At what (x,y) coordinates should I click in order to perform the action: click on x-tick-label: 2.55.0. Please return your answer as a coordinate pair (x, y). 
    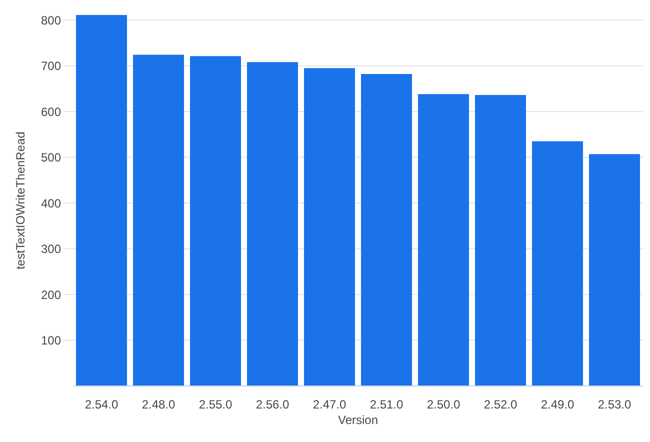
    Looking at the image, I should click on (215, 405).